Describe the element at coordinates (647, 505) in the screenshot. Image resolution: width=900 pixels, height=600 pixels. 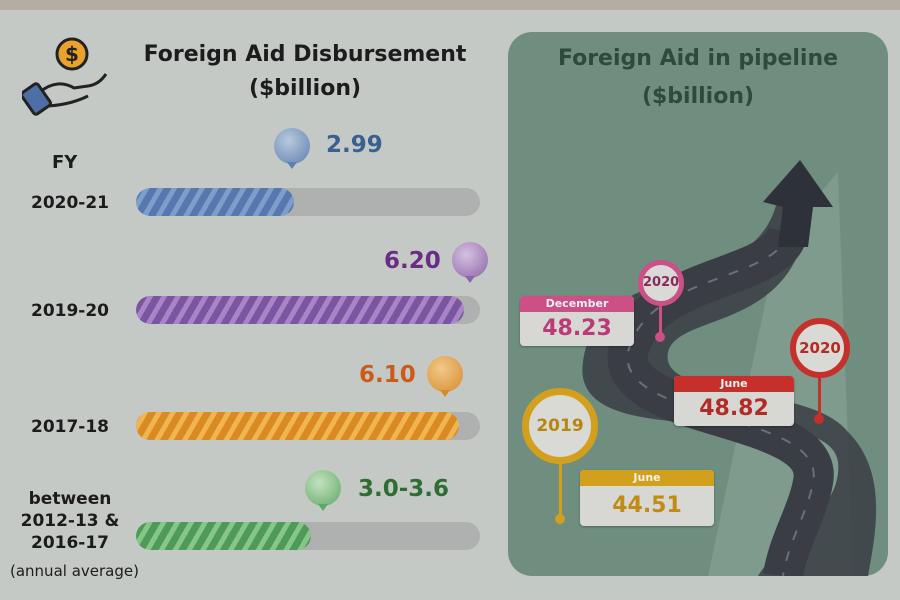
I see `card-value-june-2019: 44.51` at that location.